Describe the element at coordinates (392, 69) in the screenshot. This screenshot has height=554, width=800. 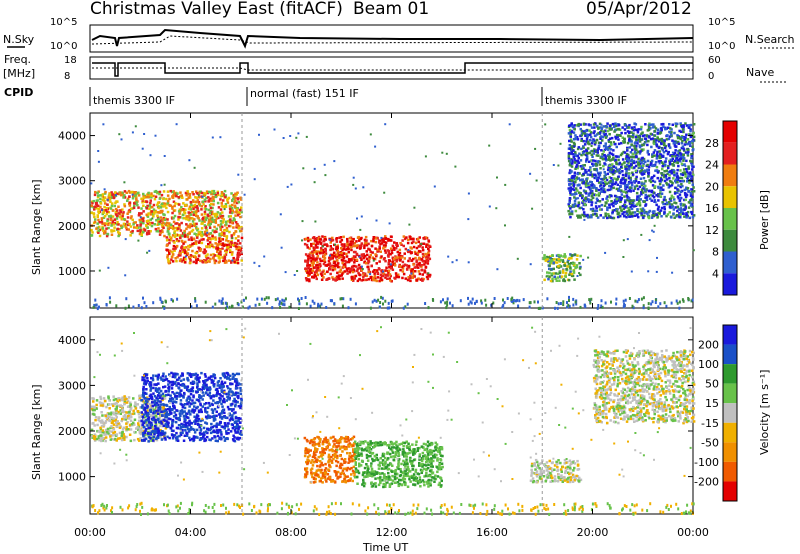
I see `freq-series` at that location.